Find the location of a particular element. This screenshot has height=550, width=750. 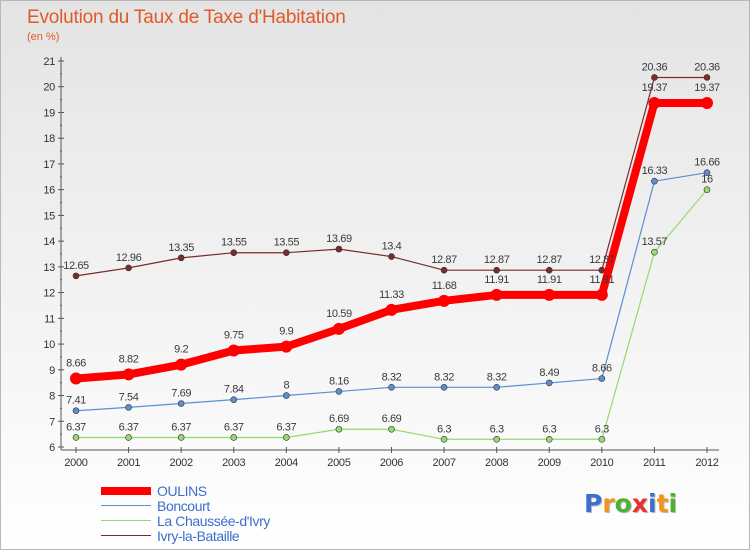

data-label: 9.75 is located at coordinates (234, 336).